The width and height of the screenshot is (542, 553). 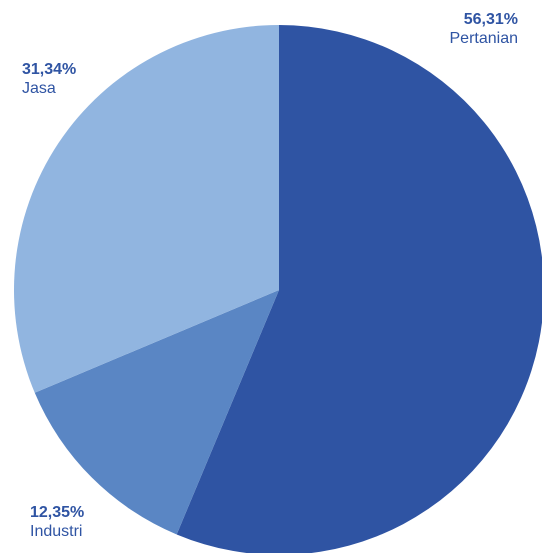 What do you see at coordinates (484, 29) in the screenshot?
I see `label-pertanian: 56,31% Pertanian` at bounding box center [484, 29].